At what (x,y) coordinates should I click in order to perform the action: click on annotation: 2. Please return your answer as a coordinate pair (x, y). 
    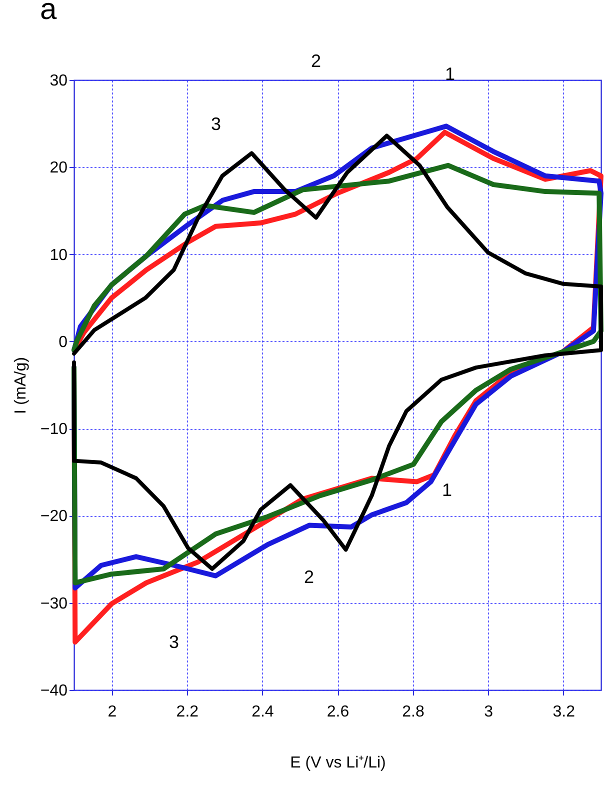
    Looking at the image, I should click on (309, 577).